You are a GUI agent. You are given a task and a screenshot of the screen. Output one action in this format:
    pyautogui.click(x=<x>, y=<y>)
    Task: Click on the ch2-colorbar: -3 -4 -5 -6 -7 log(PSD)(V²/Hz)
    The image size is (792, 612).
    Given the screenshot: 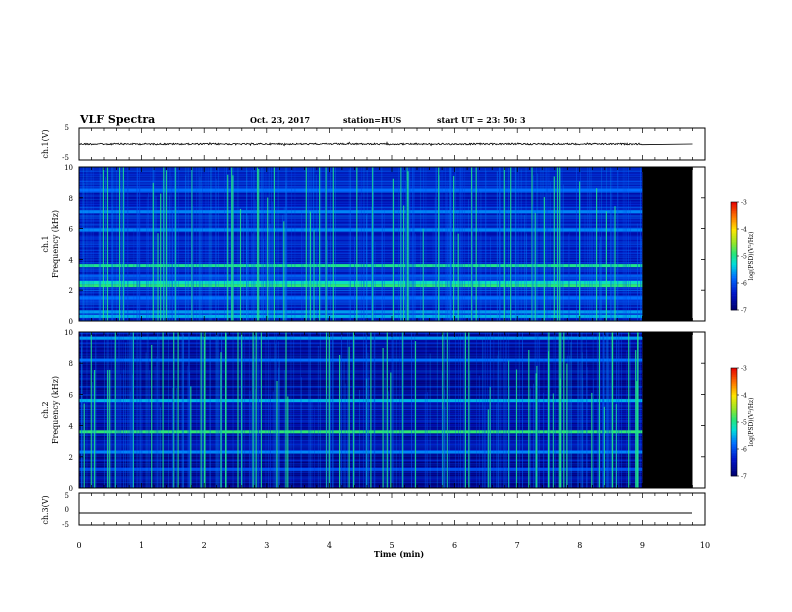 What is the action you would take?
    pyautogui.click(x=742, y=423)
    